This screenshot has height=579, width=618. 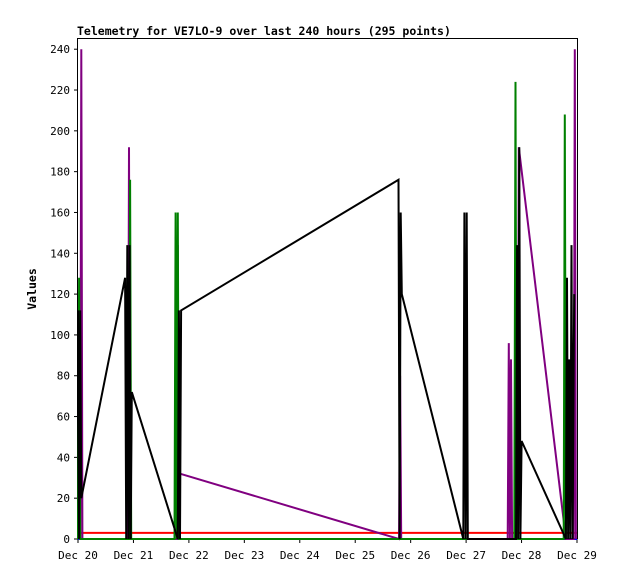 I want to click on y-tick-label: 40, so click(x=63, y=457).